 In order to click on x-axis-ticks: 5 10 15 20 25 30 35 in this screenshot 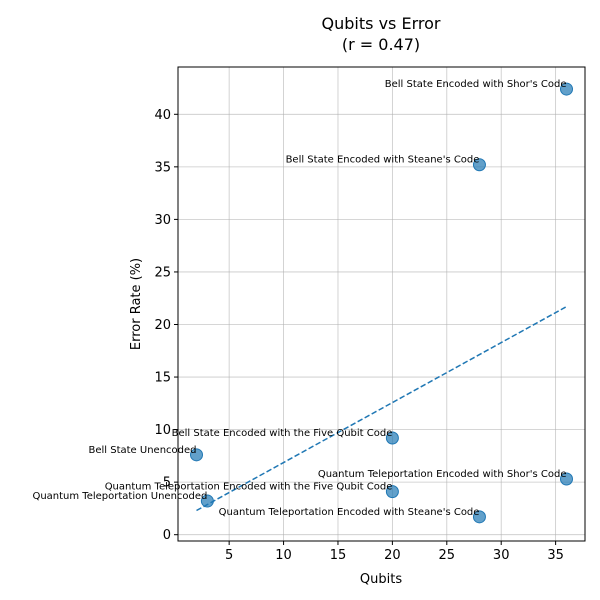, I will do `click(394, 552)`.